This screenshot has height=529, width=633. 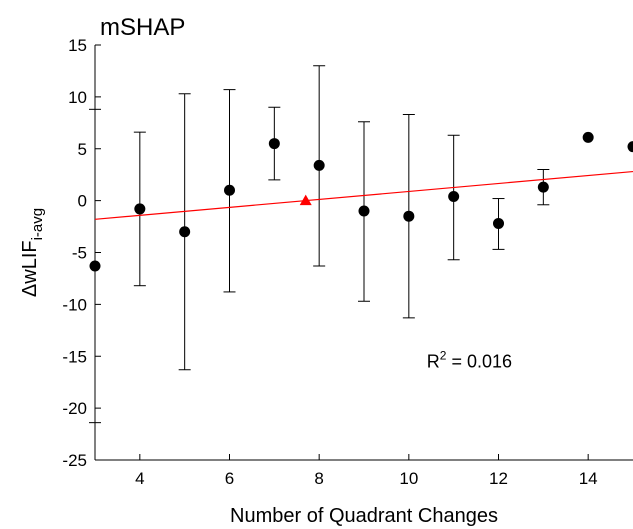 What do you see at coordinates (37, 224) in the screenshot?
I see `y-axis-label-subscript: i-avg` at bounding box center [37, 224].